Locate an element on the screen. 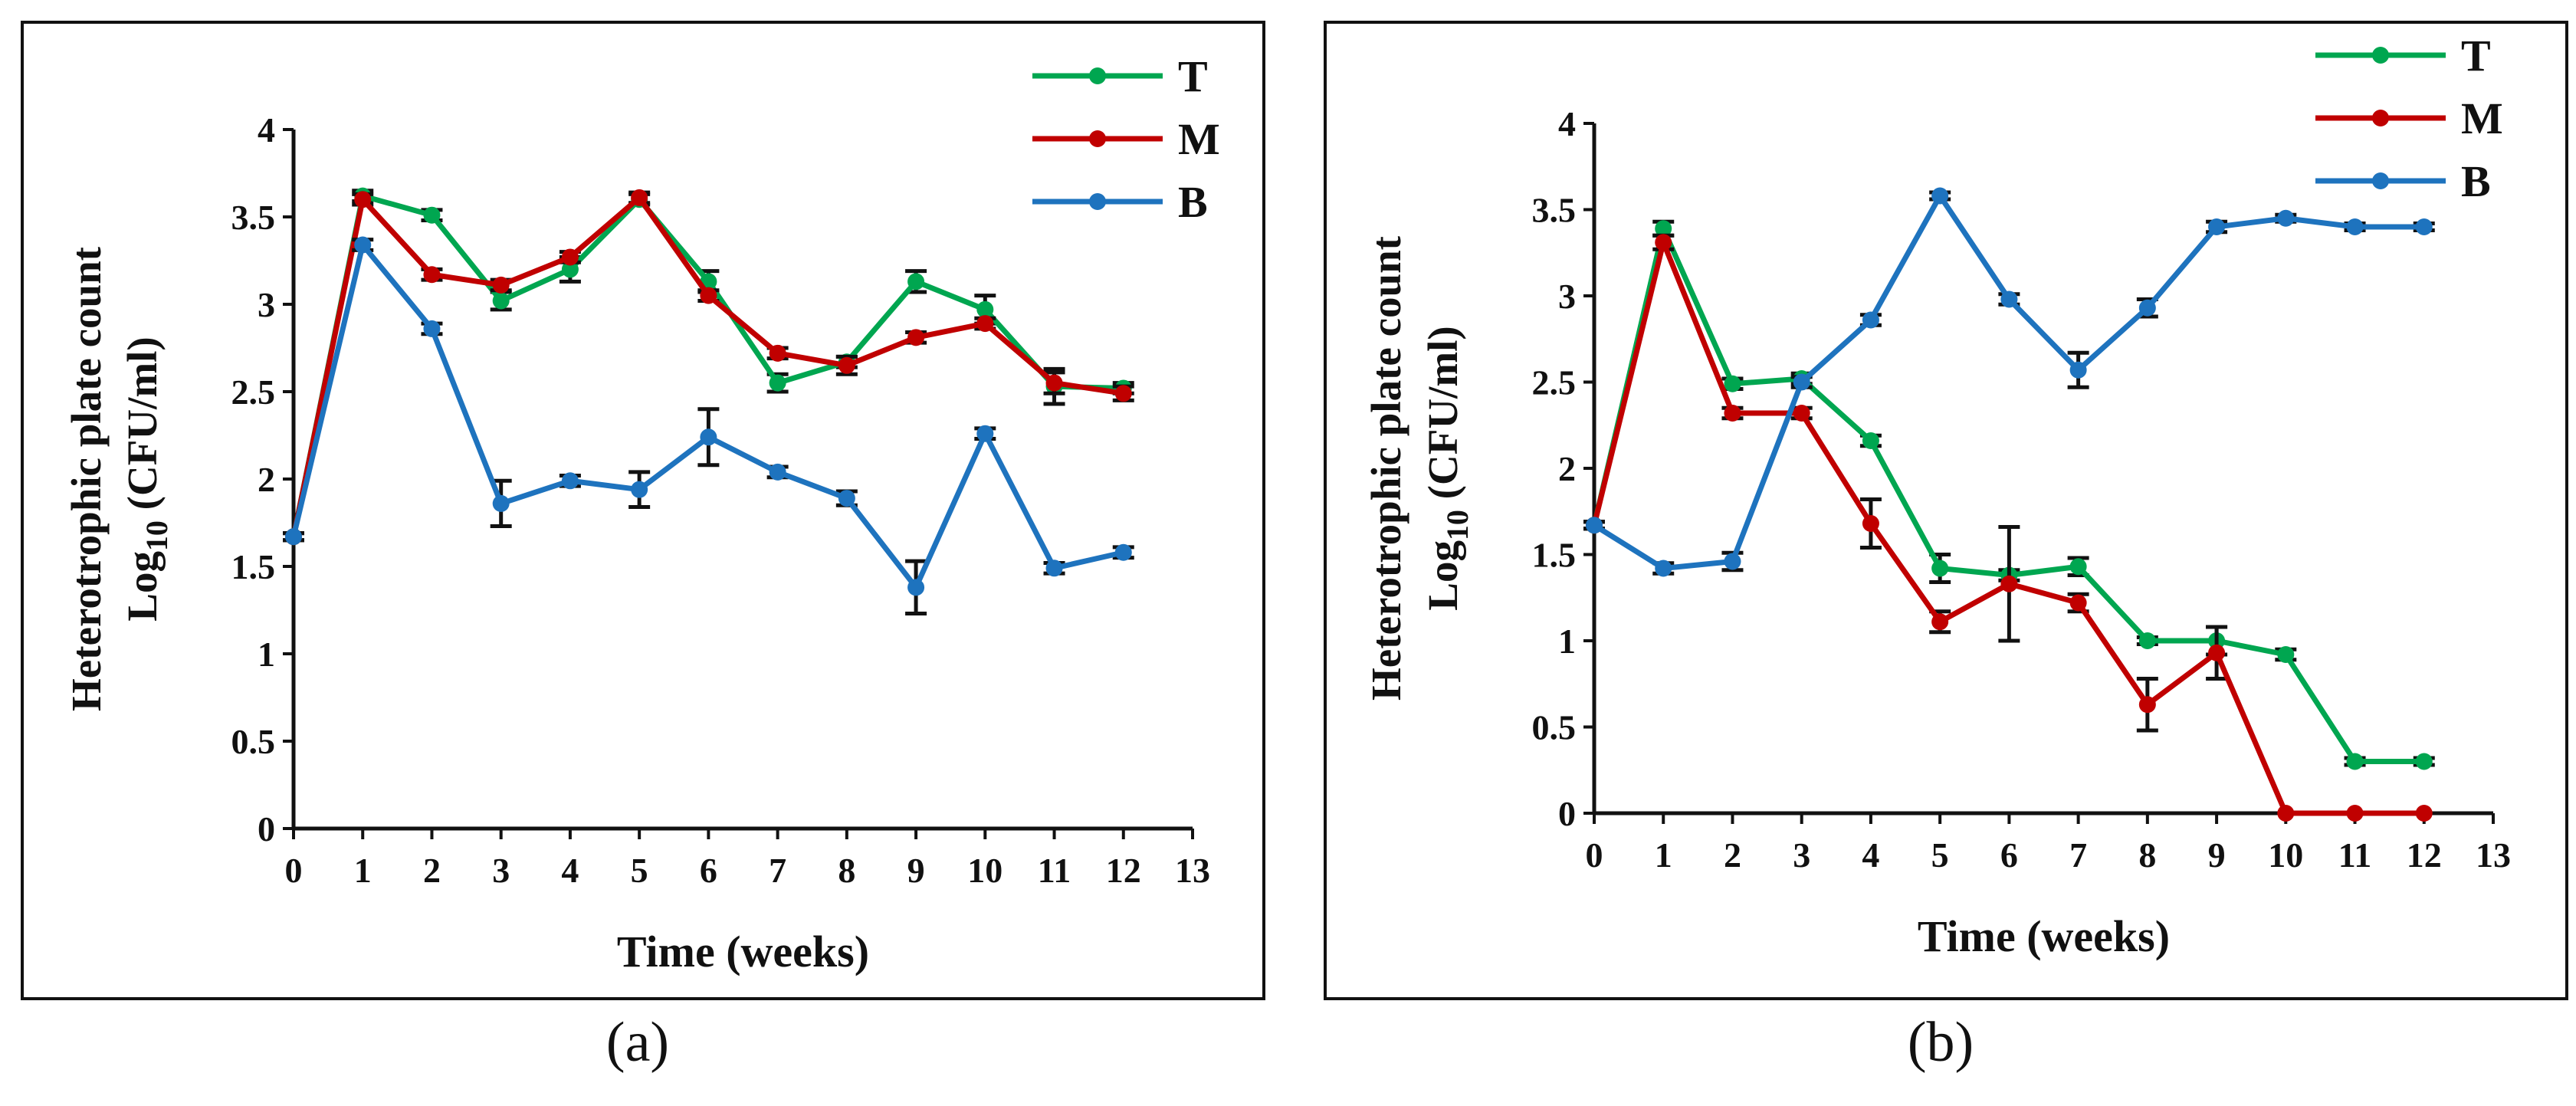 This screenshot has height=1106, width=2576. x-tick-label: 11 is located at coordinates (1054, 870).